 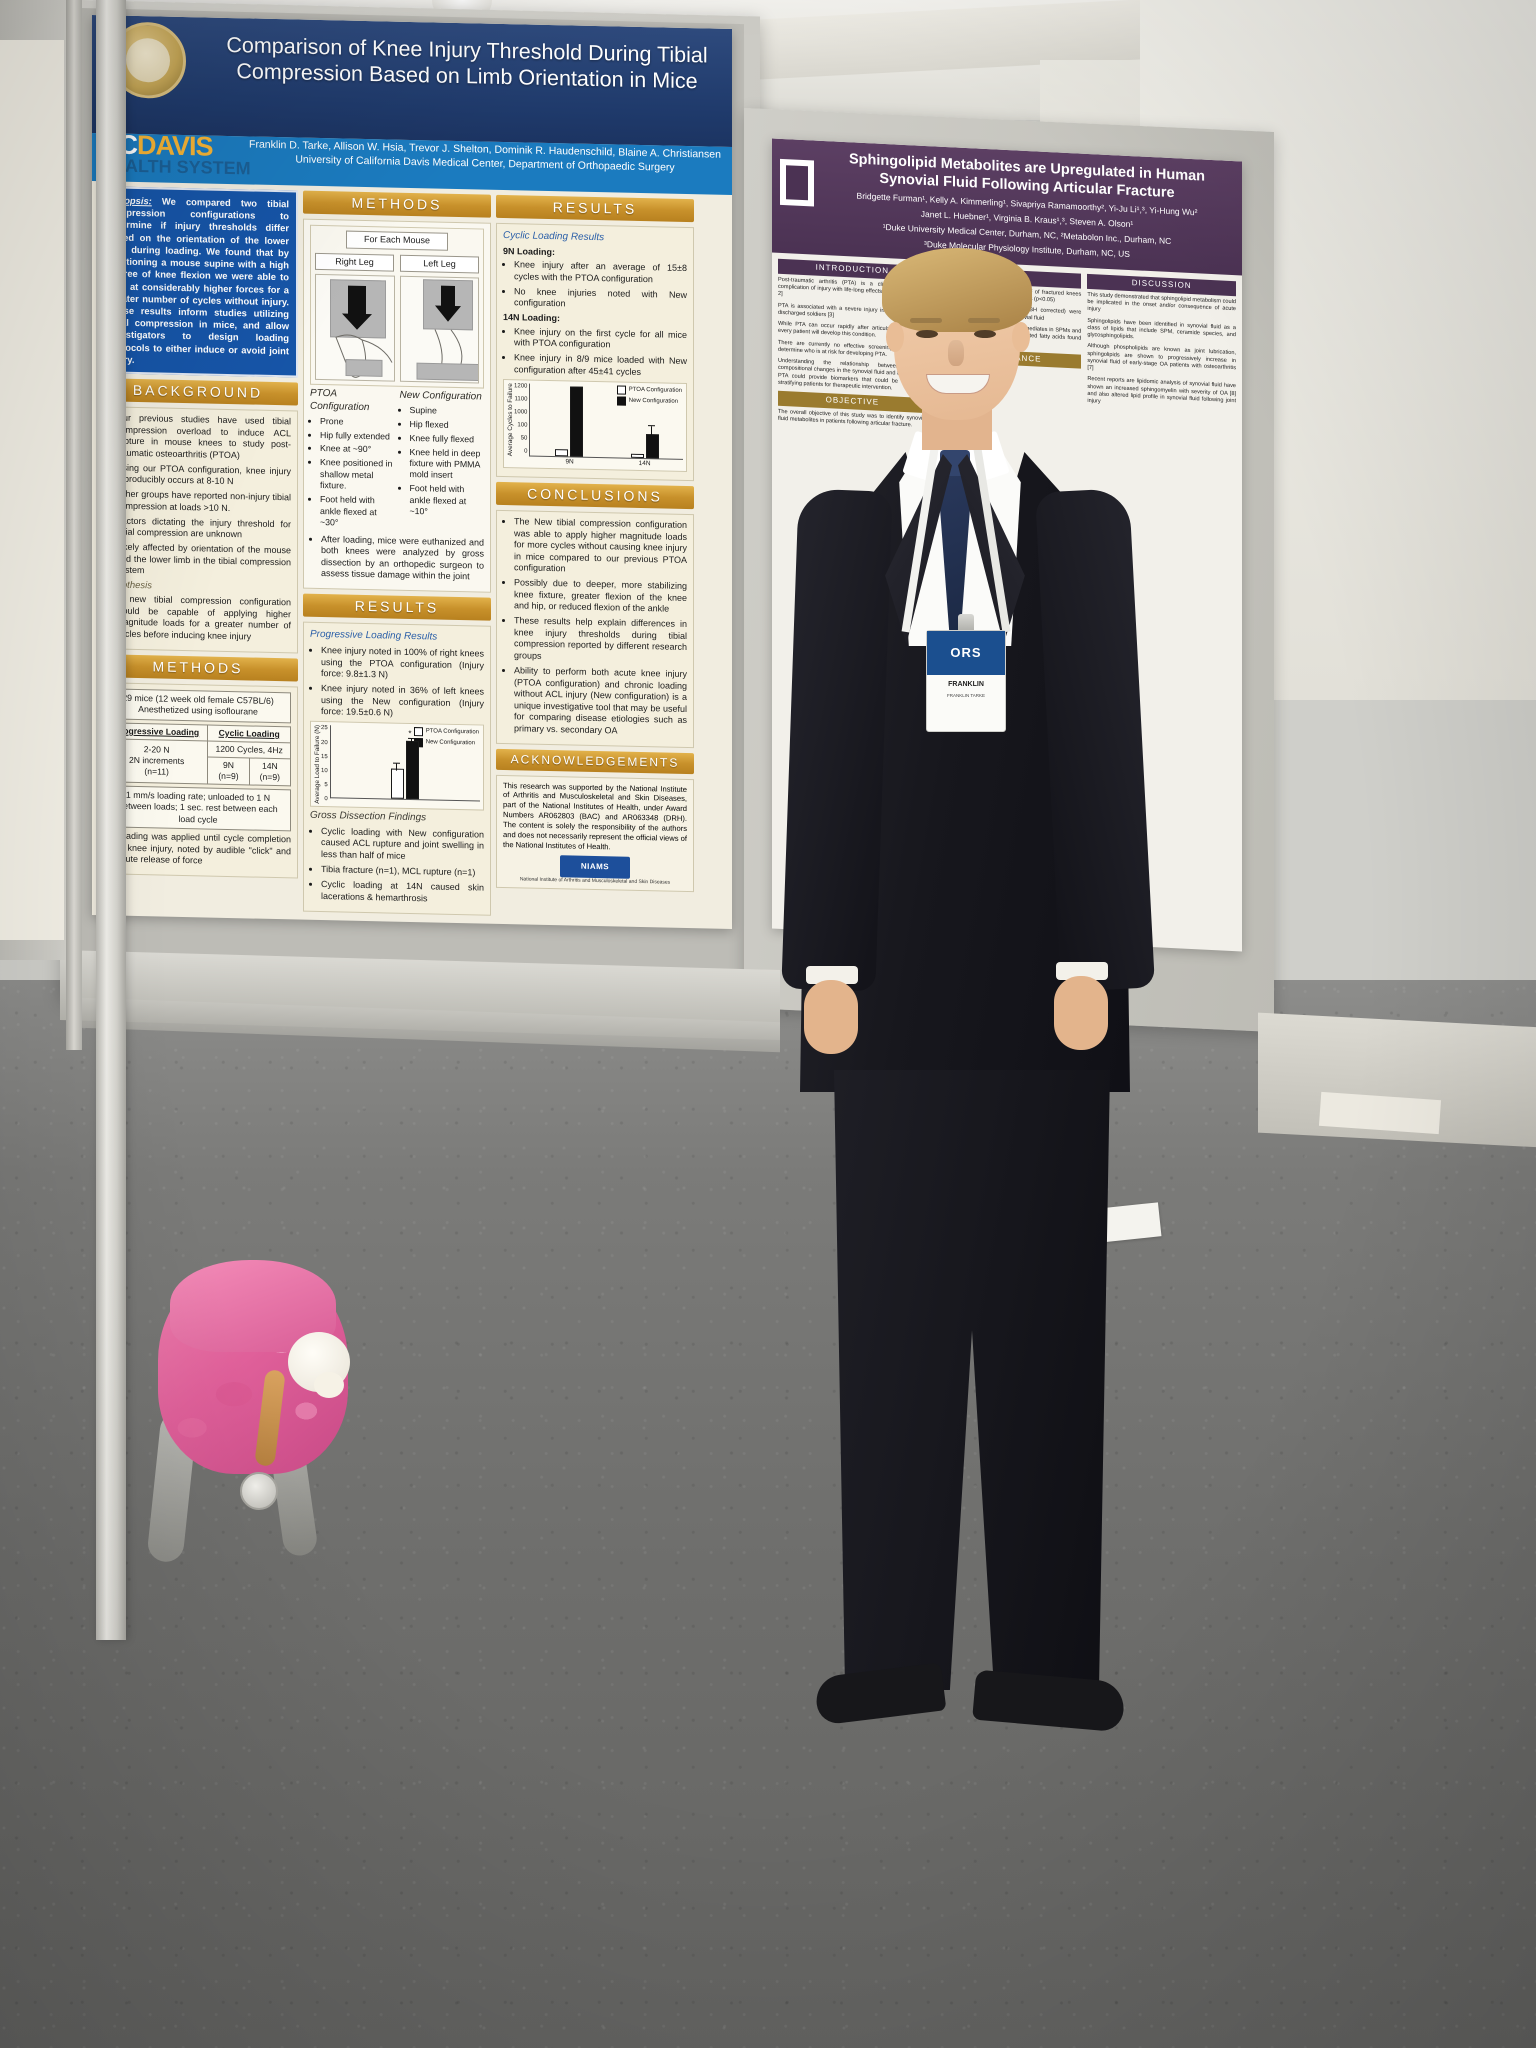 I want to click on eye-right, so click(x=985, y=334).